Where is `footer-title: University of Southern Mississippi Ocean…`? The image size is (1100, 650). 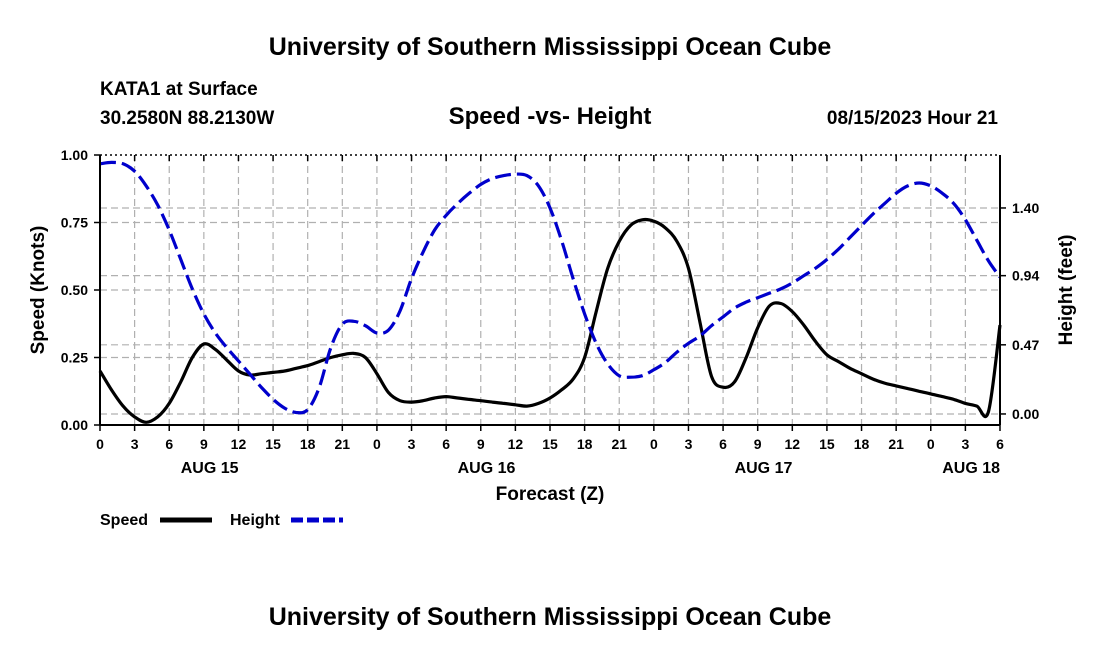
footer-title: University of Southern Mississippi Ocean… is located at coordinates (550, 617).